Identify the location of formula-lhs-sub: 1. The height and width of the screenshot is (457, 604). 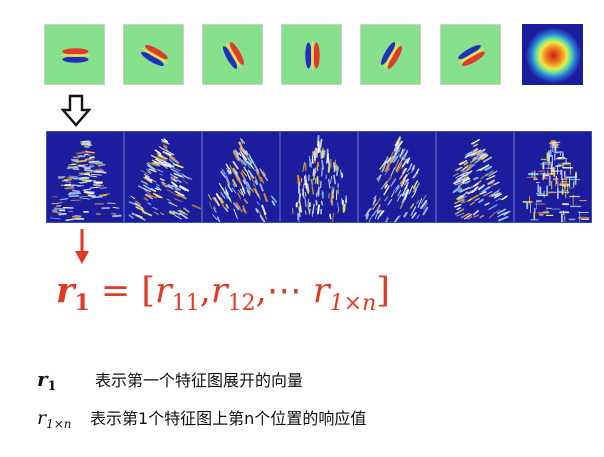
(82, 303).